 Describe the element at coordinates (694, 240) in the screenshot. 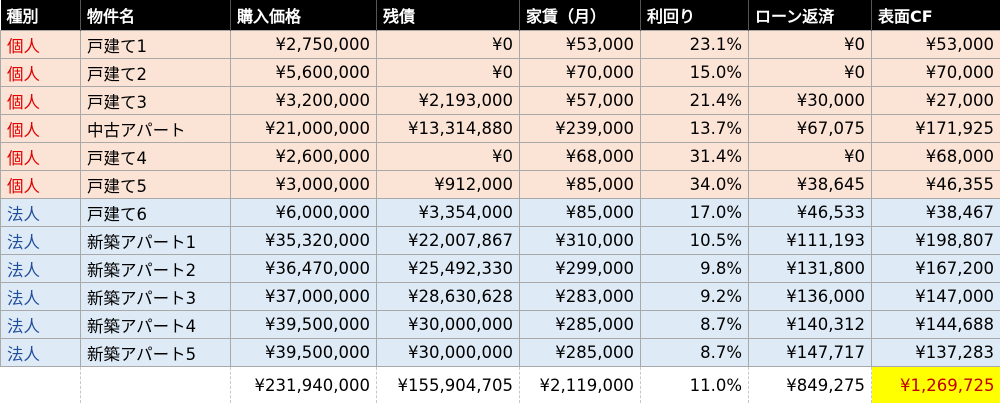

I see `yield-cell: 10.5%` at that location.